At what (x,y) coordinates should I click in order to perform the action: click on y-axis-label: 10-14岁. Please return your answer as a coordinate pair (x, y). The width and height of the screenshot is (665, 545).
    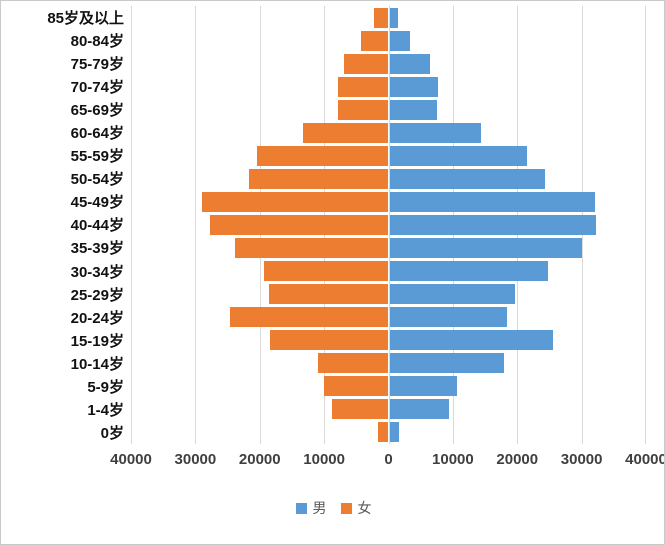
    Looking at the image, I should click on (97, 364).